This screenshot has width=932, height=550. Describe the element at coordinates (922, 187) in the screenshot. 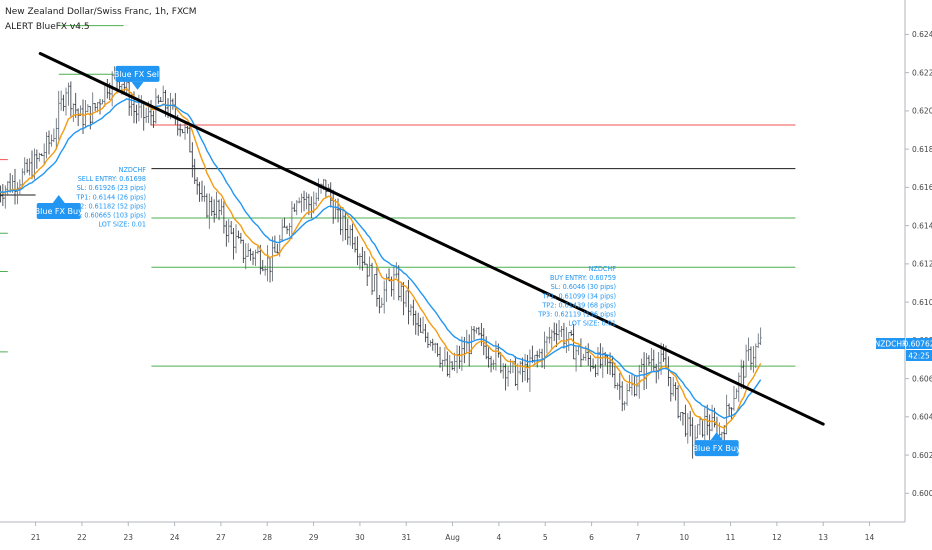

I see `price-tick-label: 0.61600` at that location.